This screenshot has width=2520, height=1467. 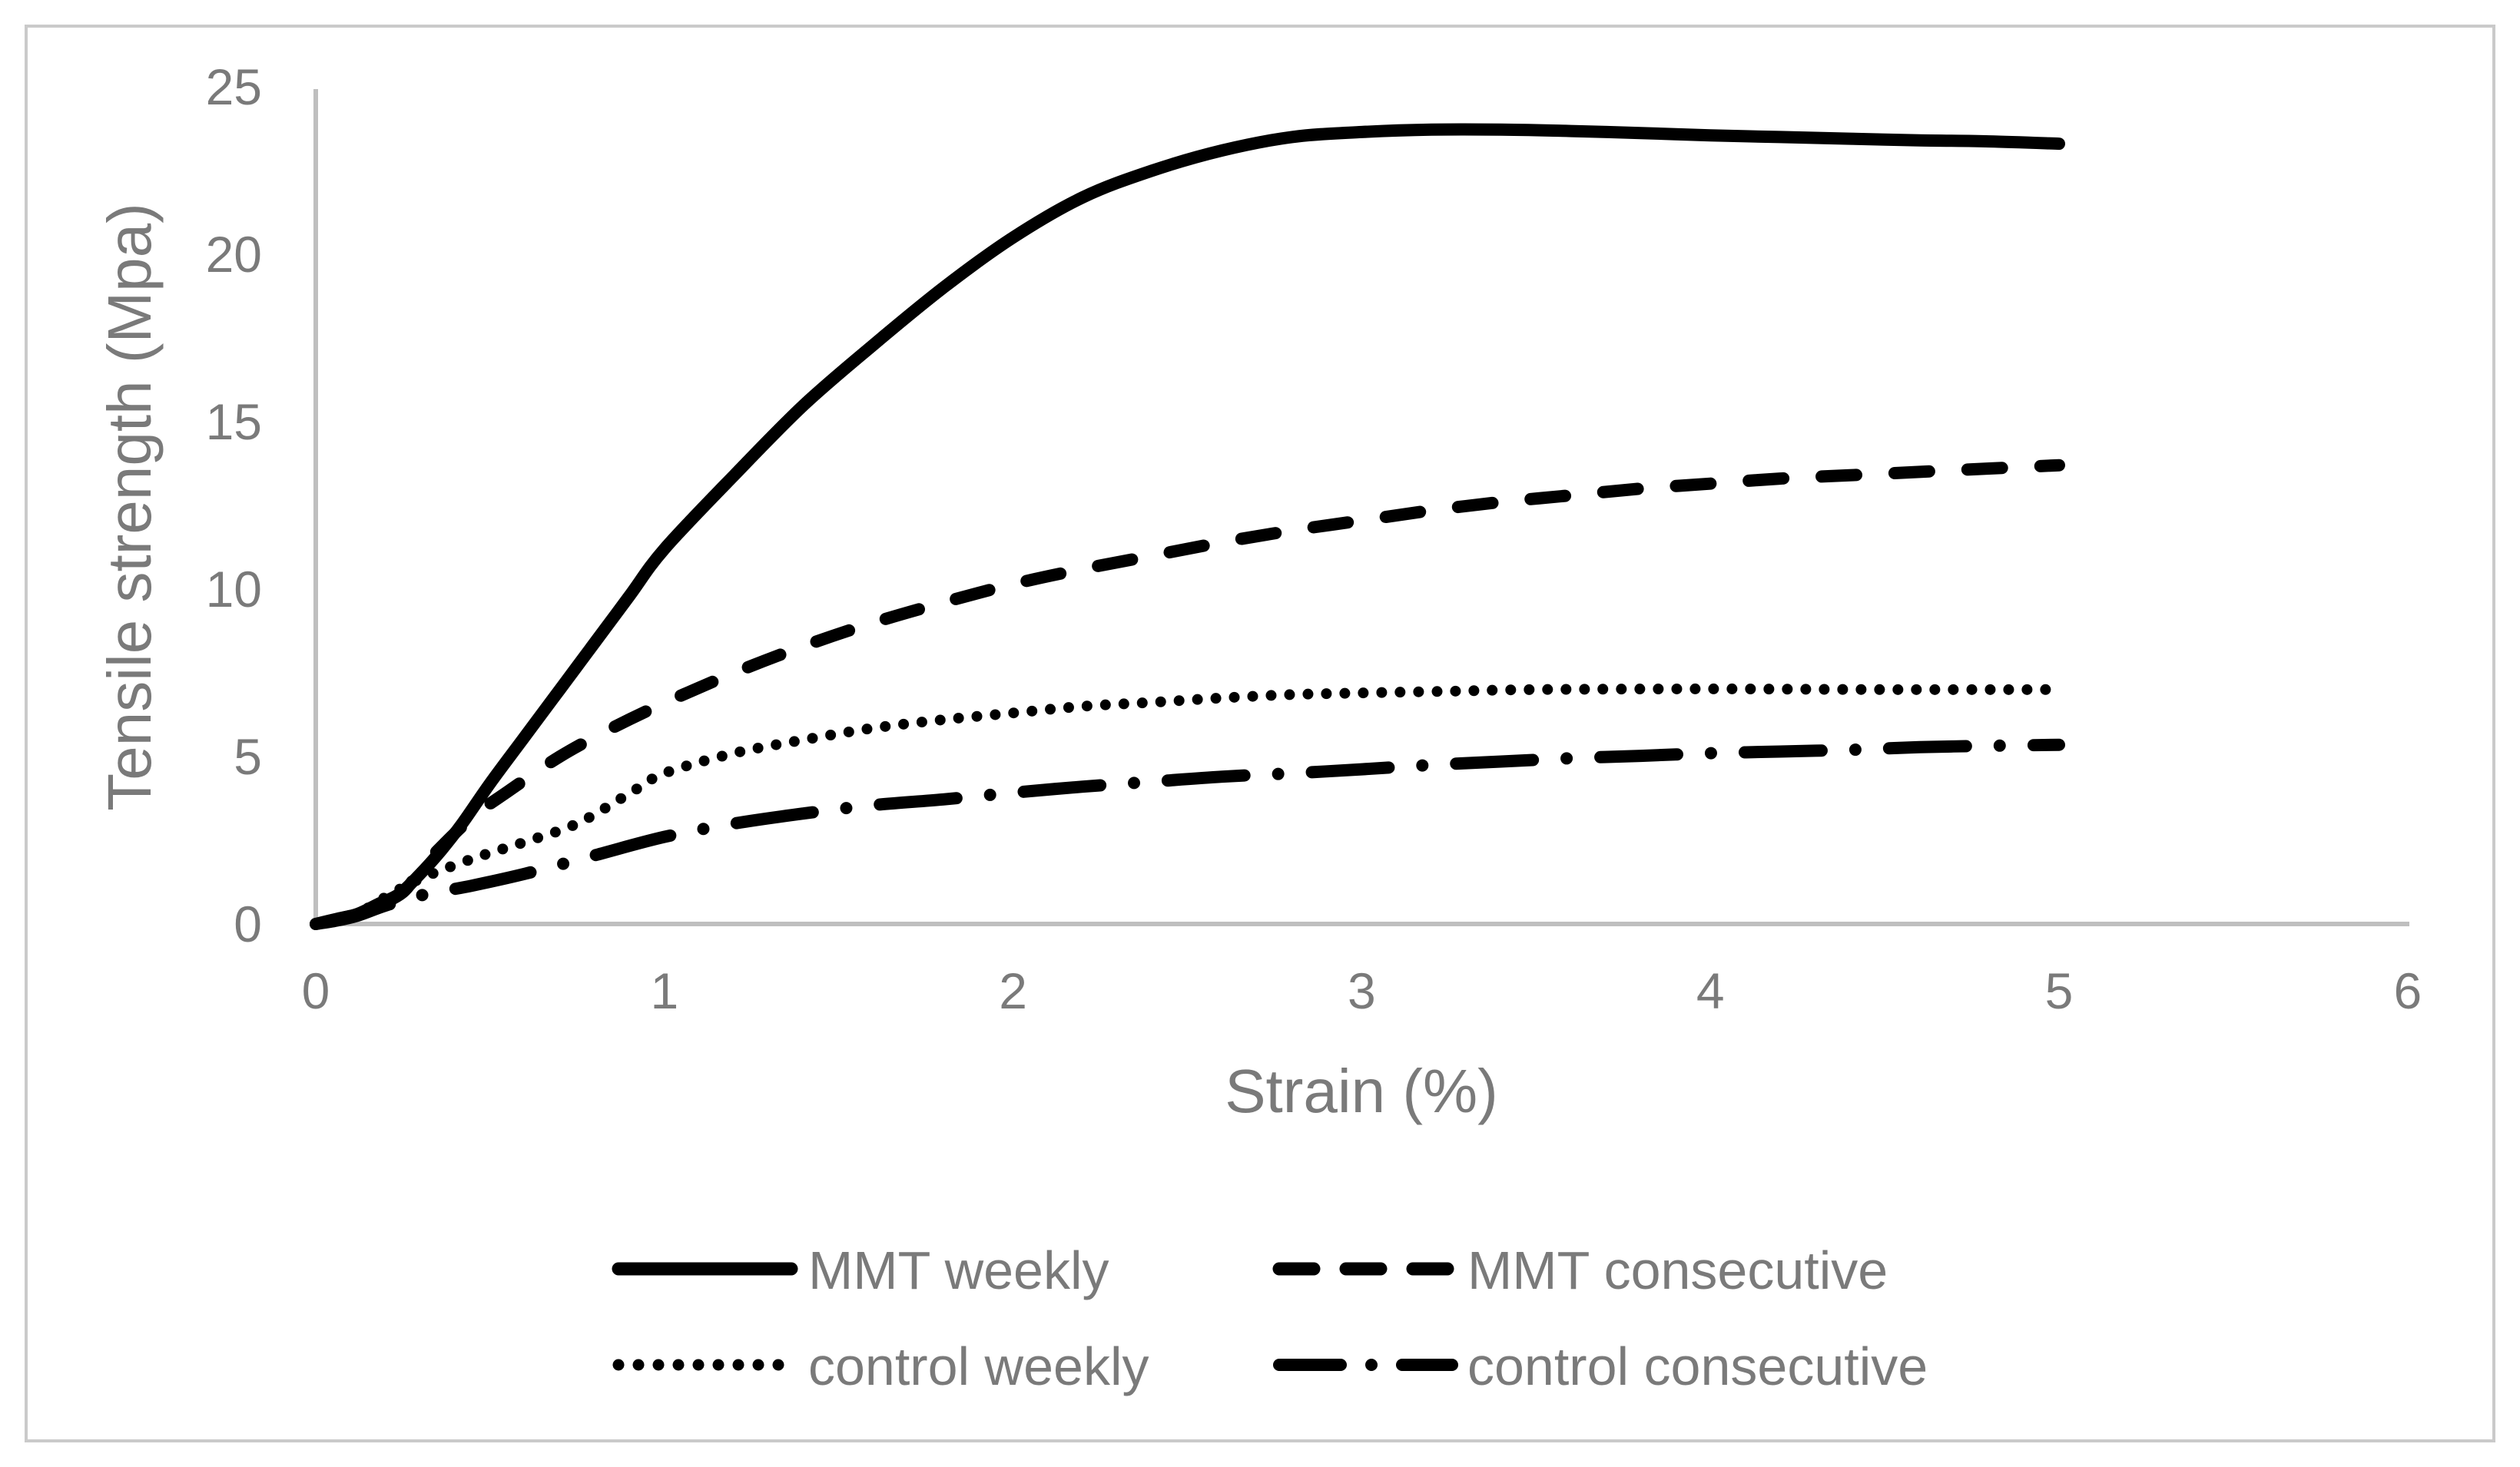 What do you see at coordinates (1187, 834) in the screenshot?
I see `series-line-control-consecutive` at bounding box center [1187, 834].